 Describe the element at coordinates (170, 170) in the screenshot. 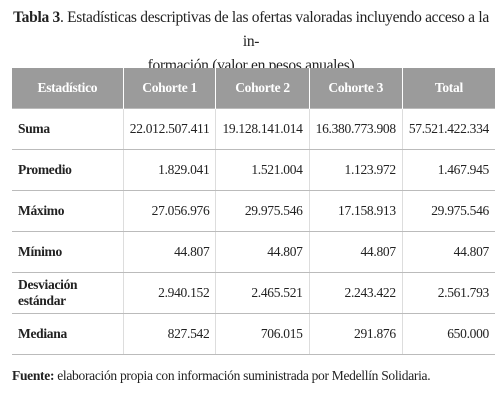

I see `value-cell: 1.829.041` at that location.